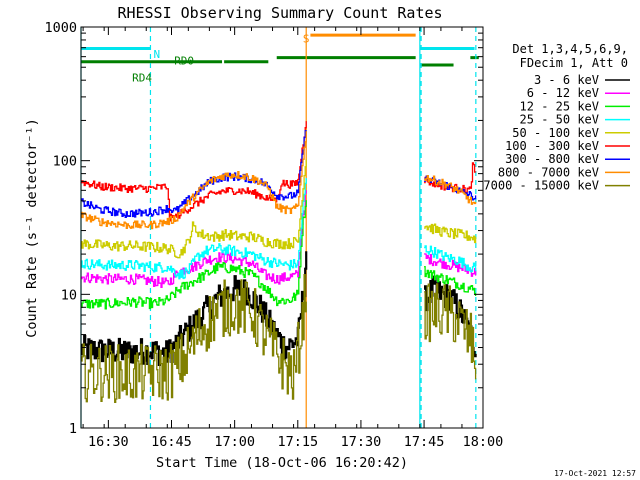  What do you see at coordinates (69, 295) in the screenshot?
I see `y-tick-label-1: 10` at bounding box center [69, 295].